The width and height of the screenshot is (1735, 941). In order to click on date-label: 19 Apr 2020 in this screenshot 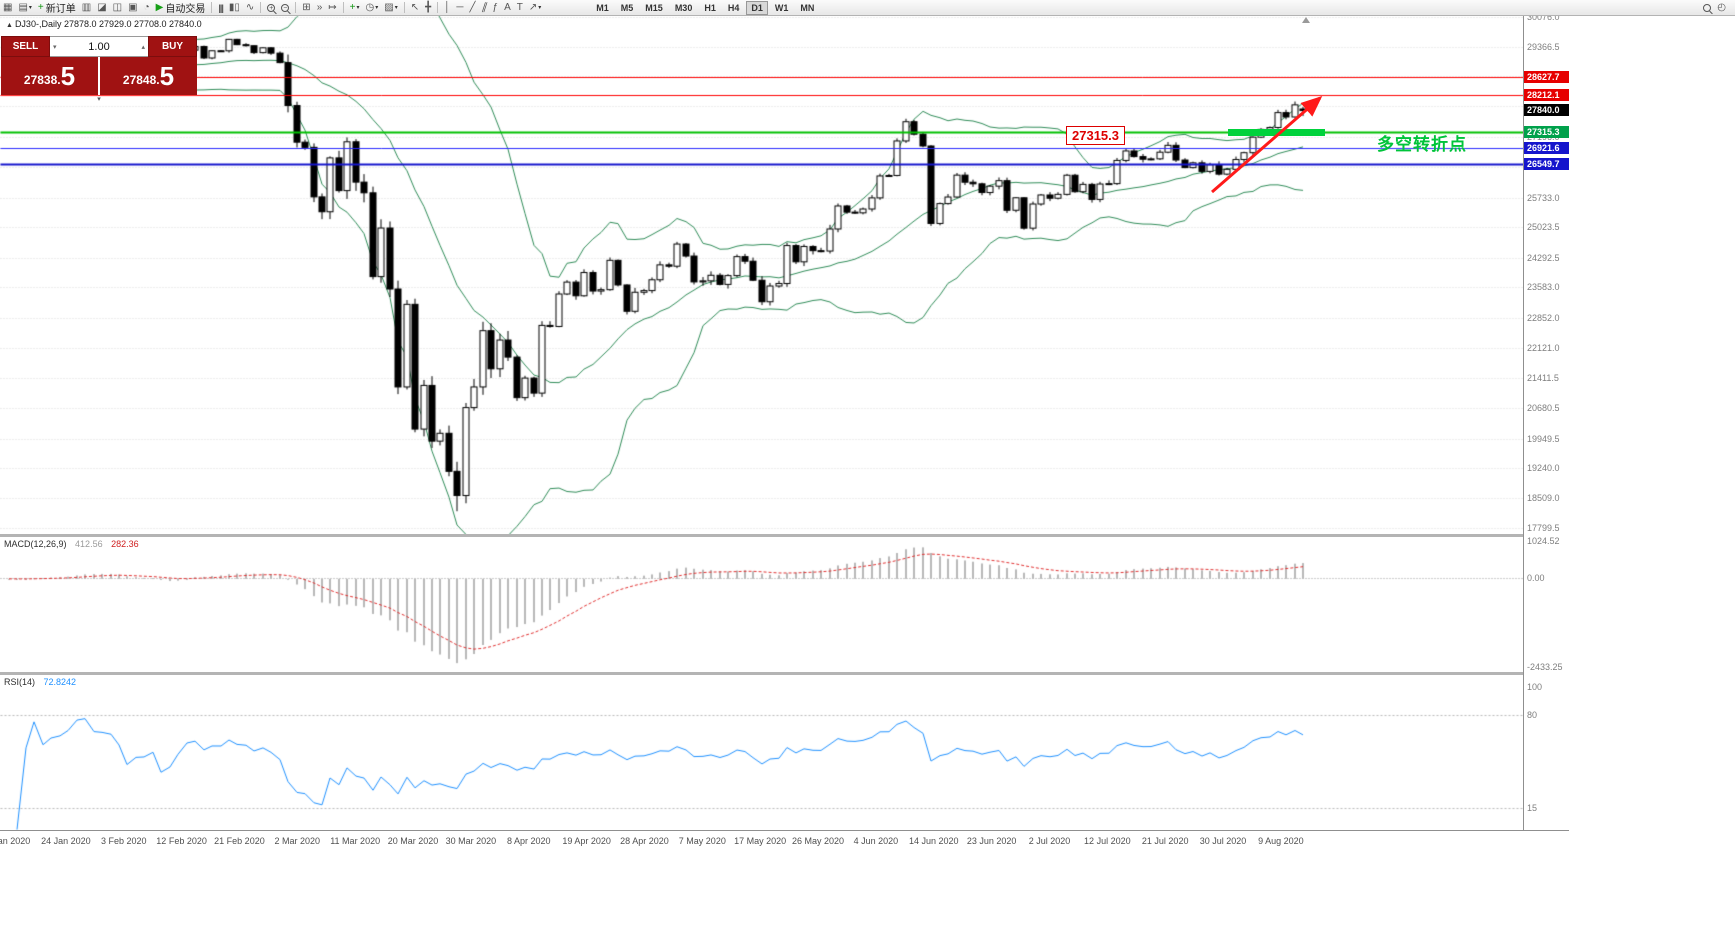, I will do `click(586, 841)`.